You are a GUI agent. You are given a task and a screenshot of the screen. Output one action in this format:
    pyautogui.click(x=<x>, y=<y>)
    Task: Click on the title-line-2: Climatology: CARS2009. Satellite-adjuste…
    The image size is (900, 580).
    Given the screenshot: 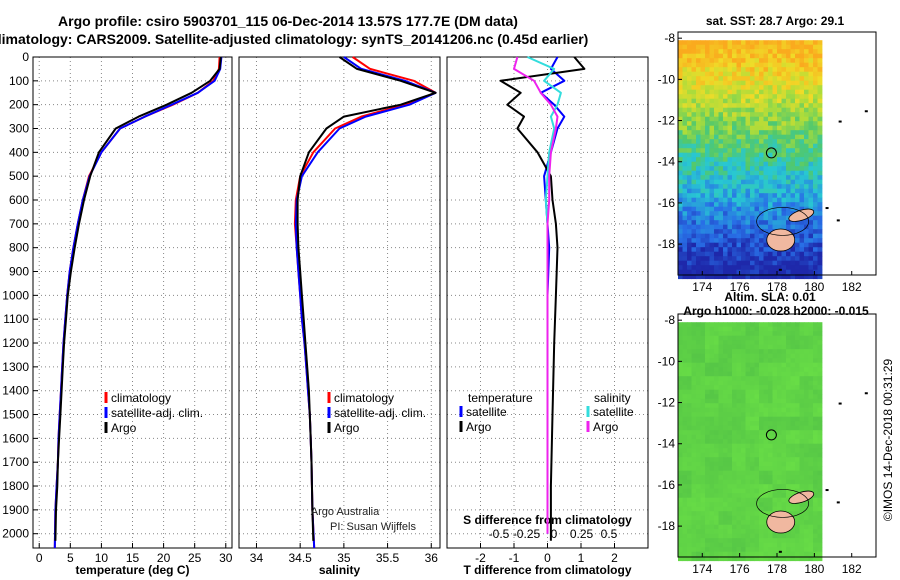 What is the action you would take?
    pyautogui.click(x=294, y=39)
    